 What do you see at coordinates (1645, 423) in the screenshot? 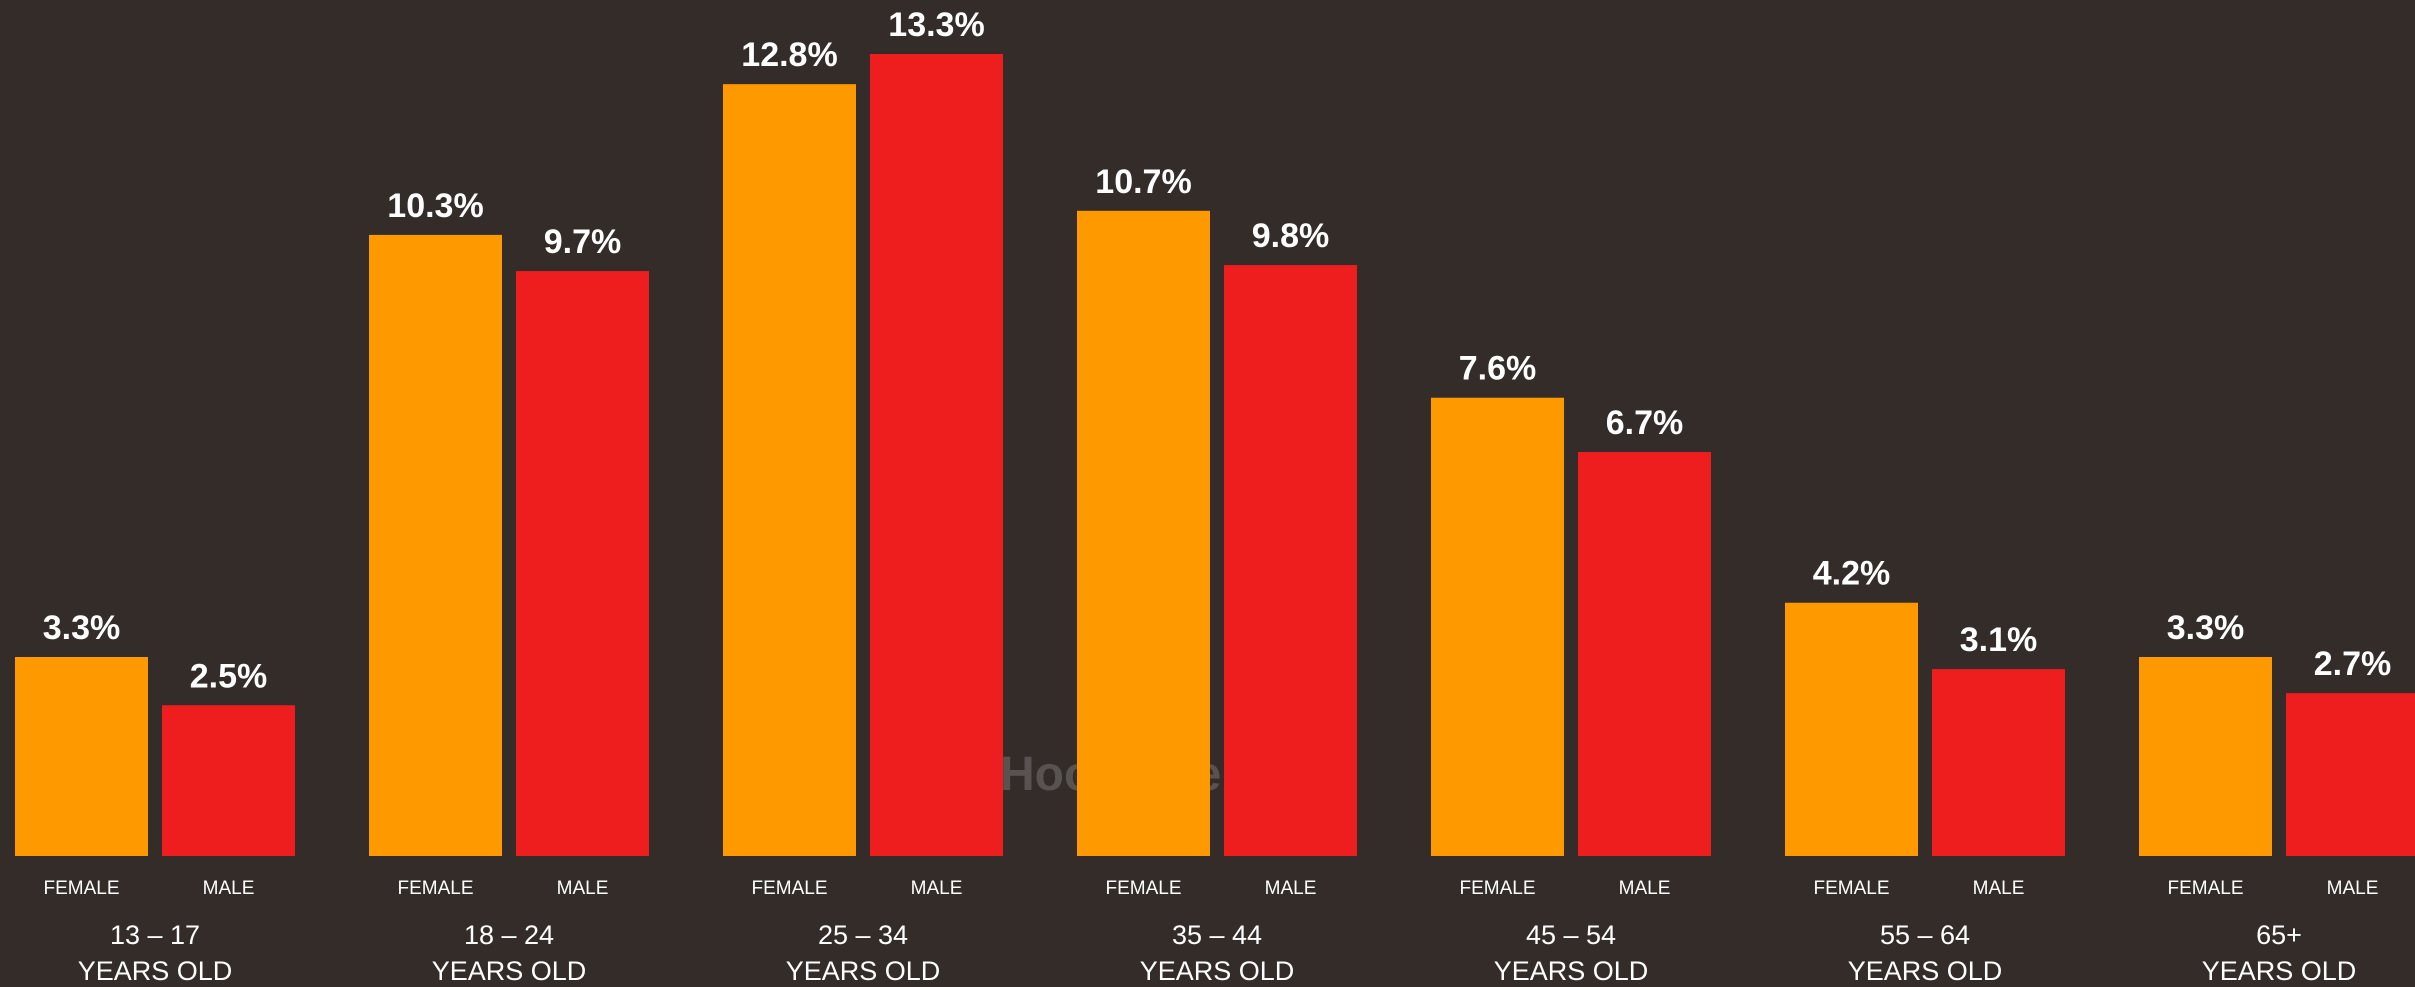
I see `value-label-male-4: 6.7%` at bounding box center [1645, 423].